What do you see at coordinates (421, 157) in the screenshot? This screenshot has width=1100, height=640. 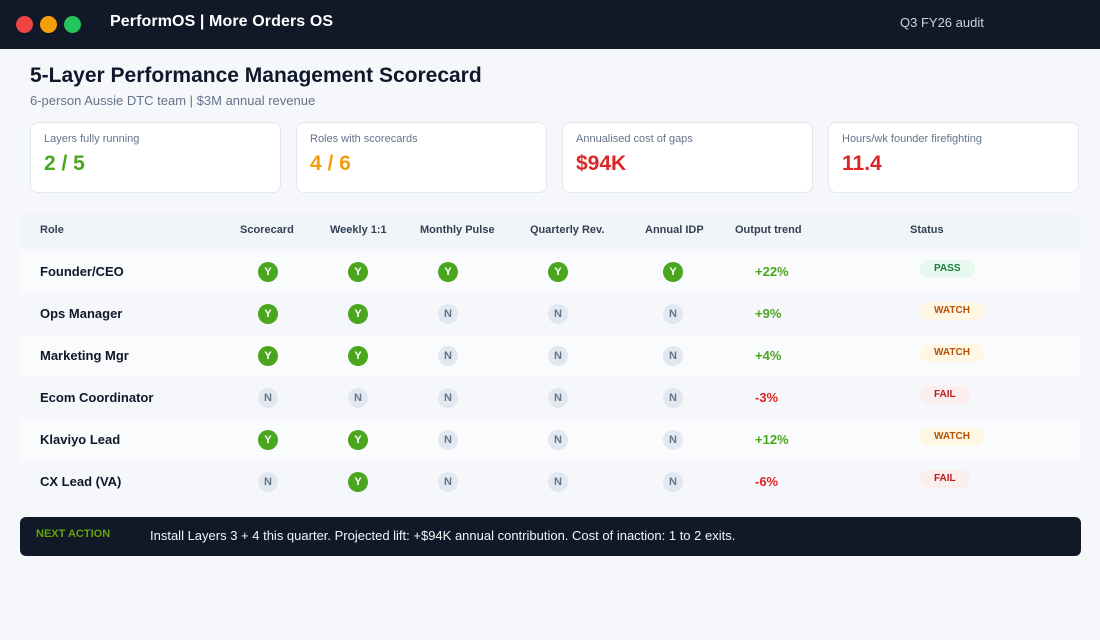 I see `kpi-card-scorecards: Roles with scorecards 4 / 6` at bounding box center [421, 157].